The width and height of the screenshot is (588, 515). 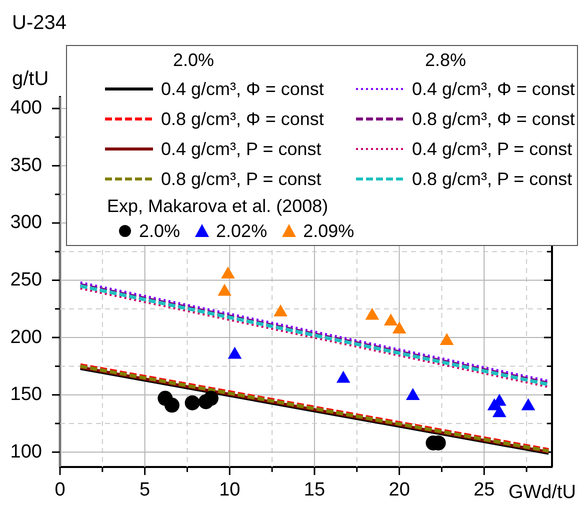 What do you see at coordinates (26, 223) in the screenshot?
I see `y-tick-label: 300` at bounding box center [26, 223].